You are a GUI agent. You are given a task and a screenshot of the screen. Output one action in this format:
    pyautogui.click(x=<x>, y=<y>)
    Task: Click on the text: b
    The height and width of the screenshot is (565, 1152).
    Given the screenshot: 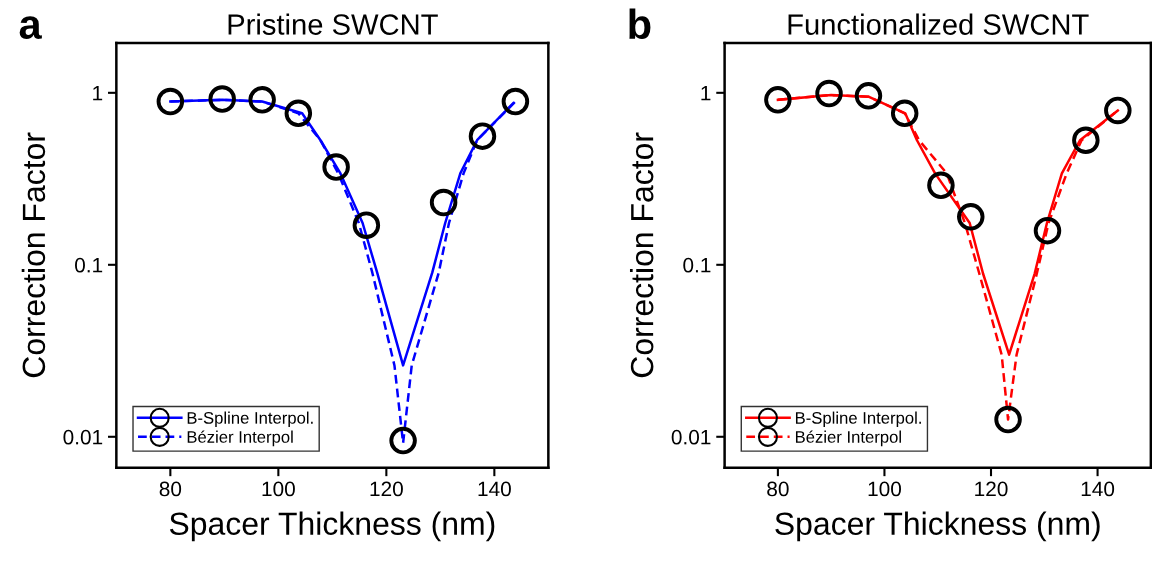 What is the action you would take?
    pyautogui.click(x=640, y=24)
    